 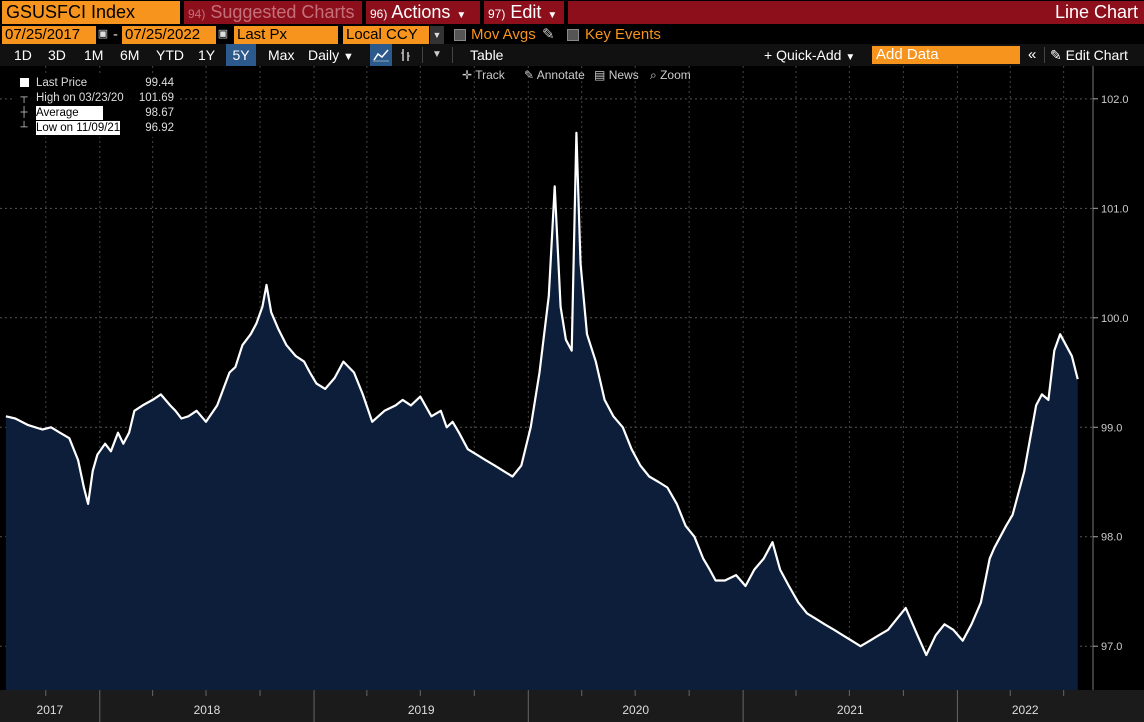 I want to click on period-5y: 5Y, so click(x=241, y=55).